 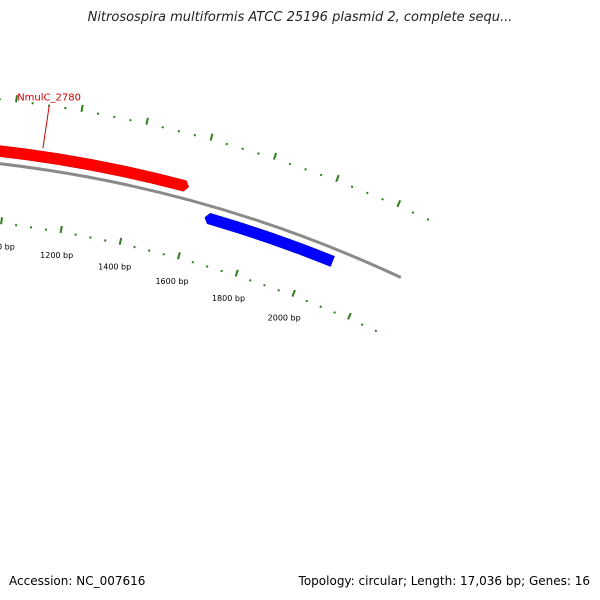 I want to click on reverse-gene-arrow, so click(x=269, y=239).